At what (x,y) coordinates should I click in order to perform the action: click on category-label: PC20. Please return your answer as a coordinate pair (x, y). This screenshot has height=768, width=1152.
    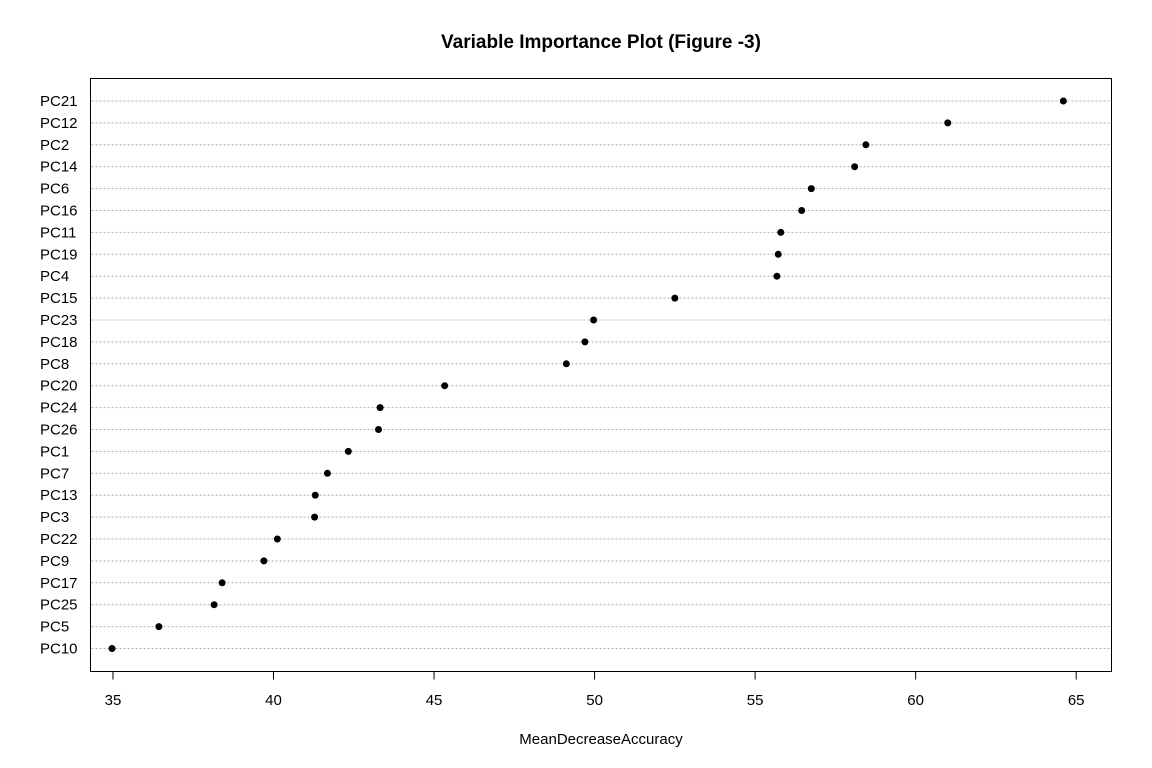
    Looking at the image, I should click on (59, 386).